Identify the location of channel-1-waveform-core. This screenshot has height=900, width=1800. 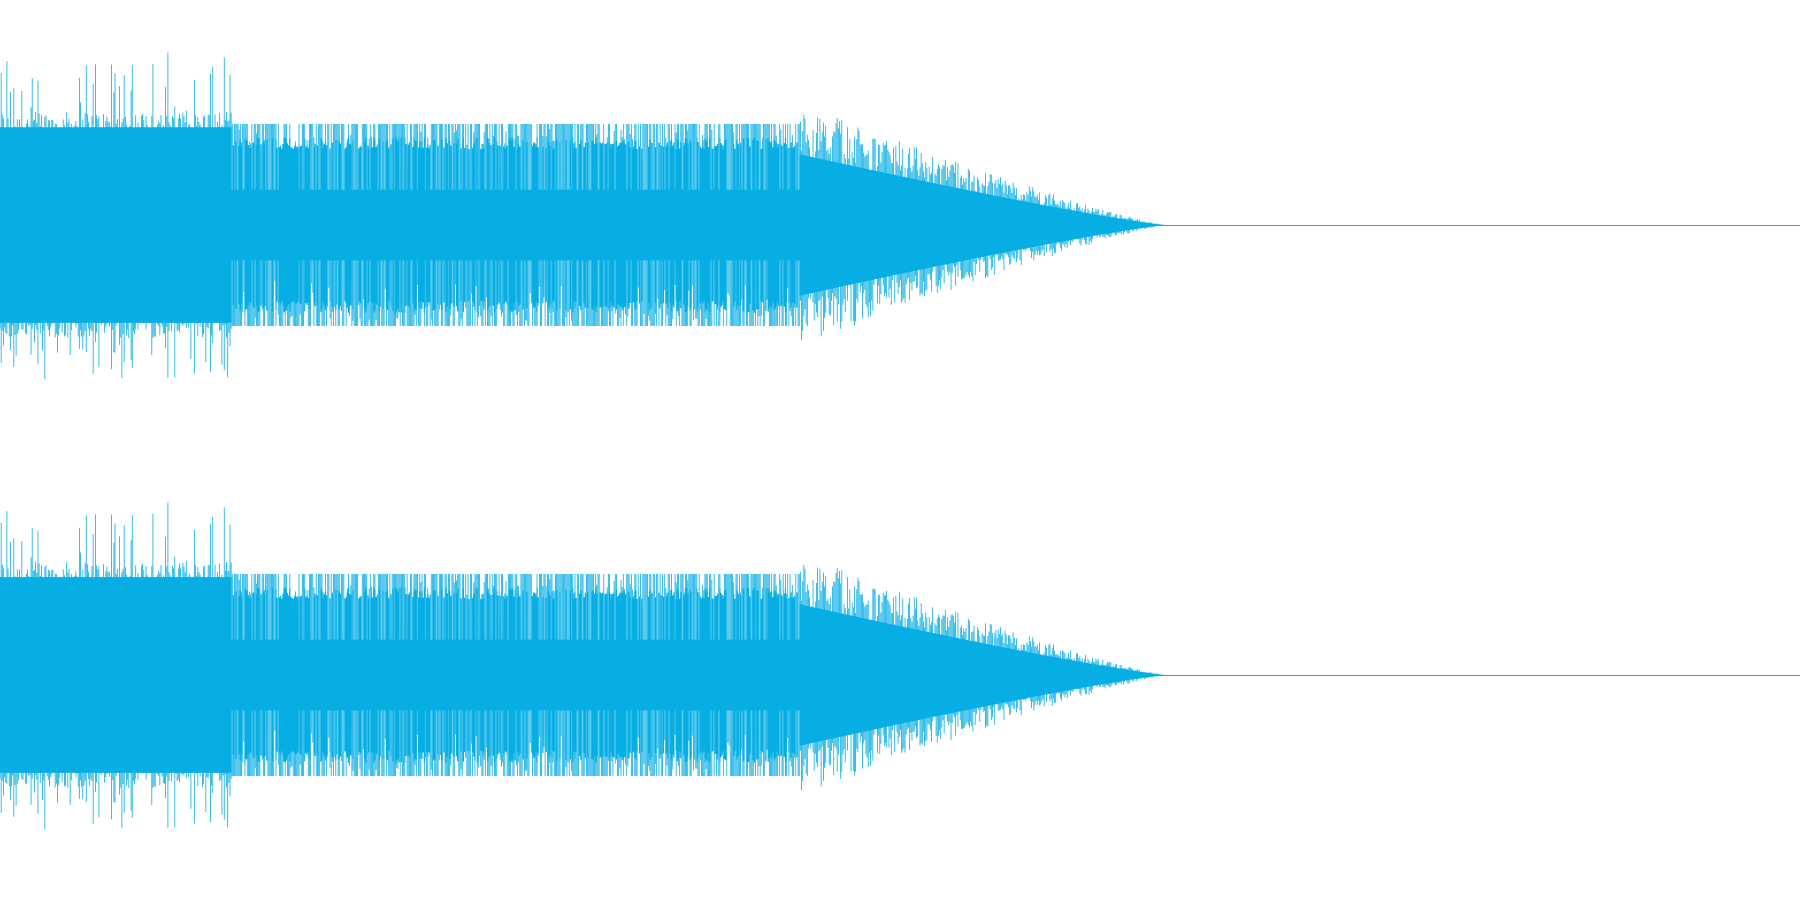
(582, 225).